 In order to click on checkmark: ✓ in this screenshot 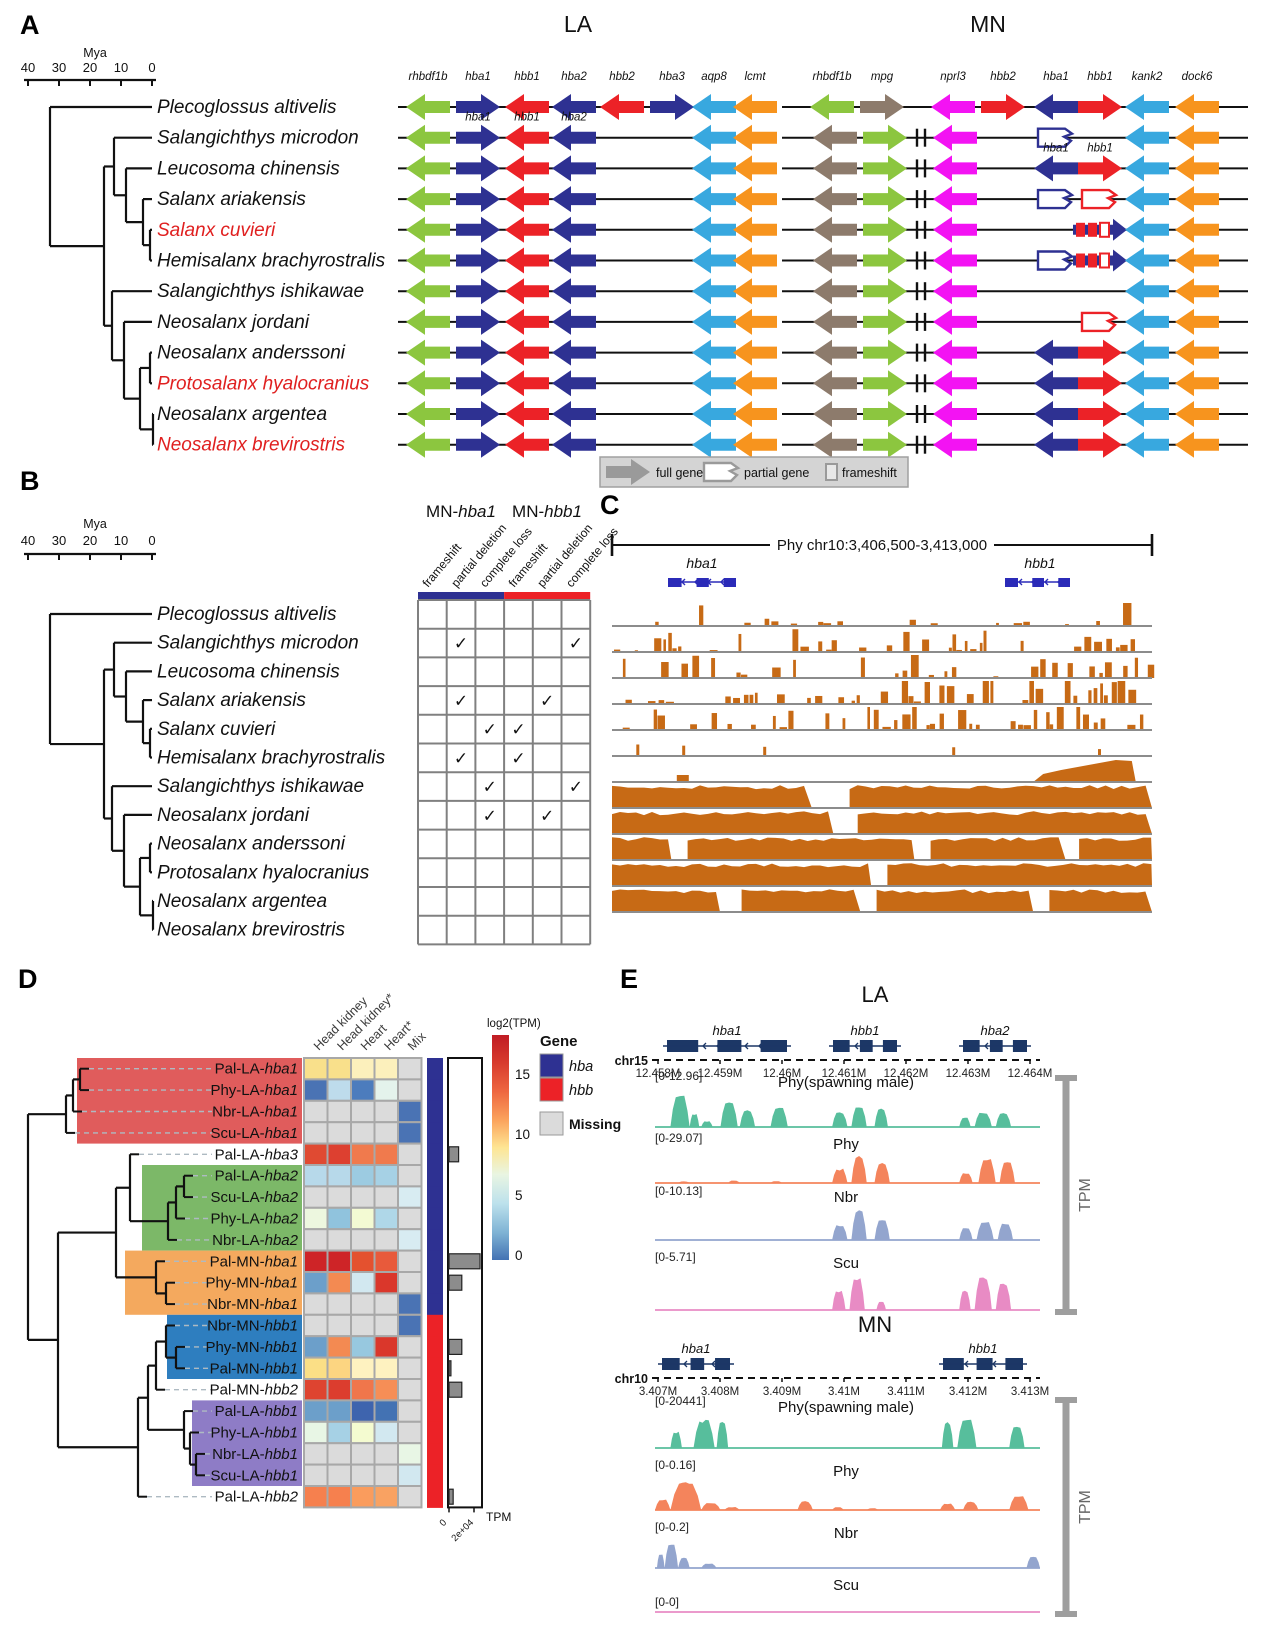, I will do `click(518, 758)`.